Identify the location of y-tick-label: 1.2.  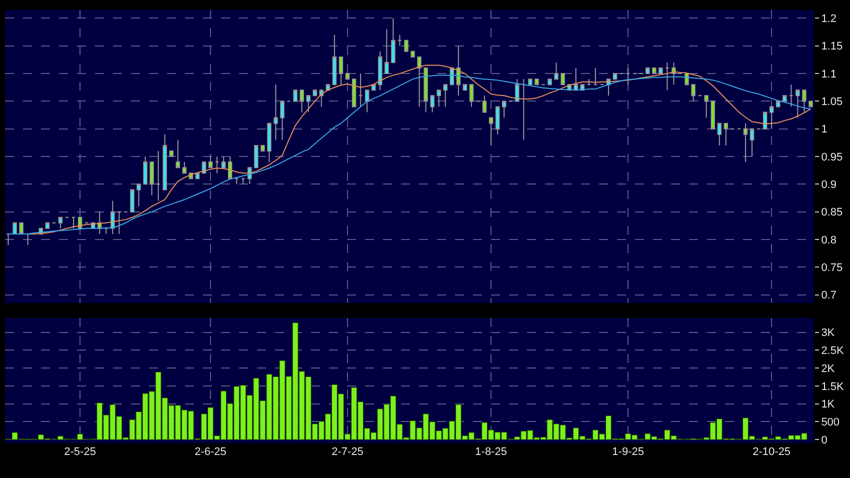
(828, 19).